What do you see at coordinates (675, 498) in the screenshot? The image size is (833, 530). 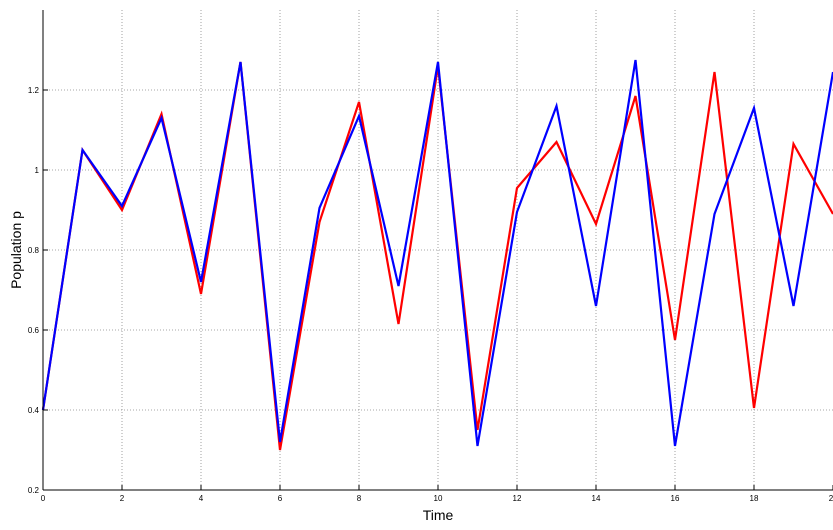 I see `x-tick-label: 16` at bounding box center [675, 498].